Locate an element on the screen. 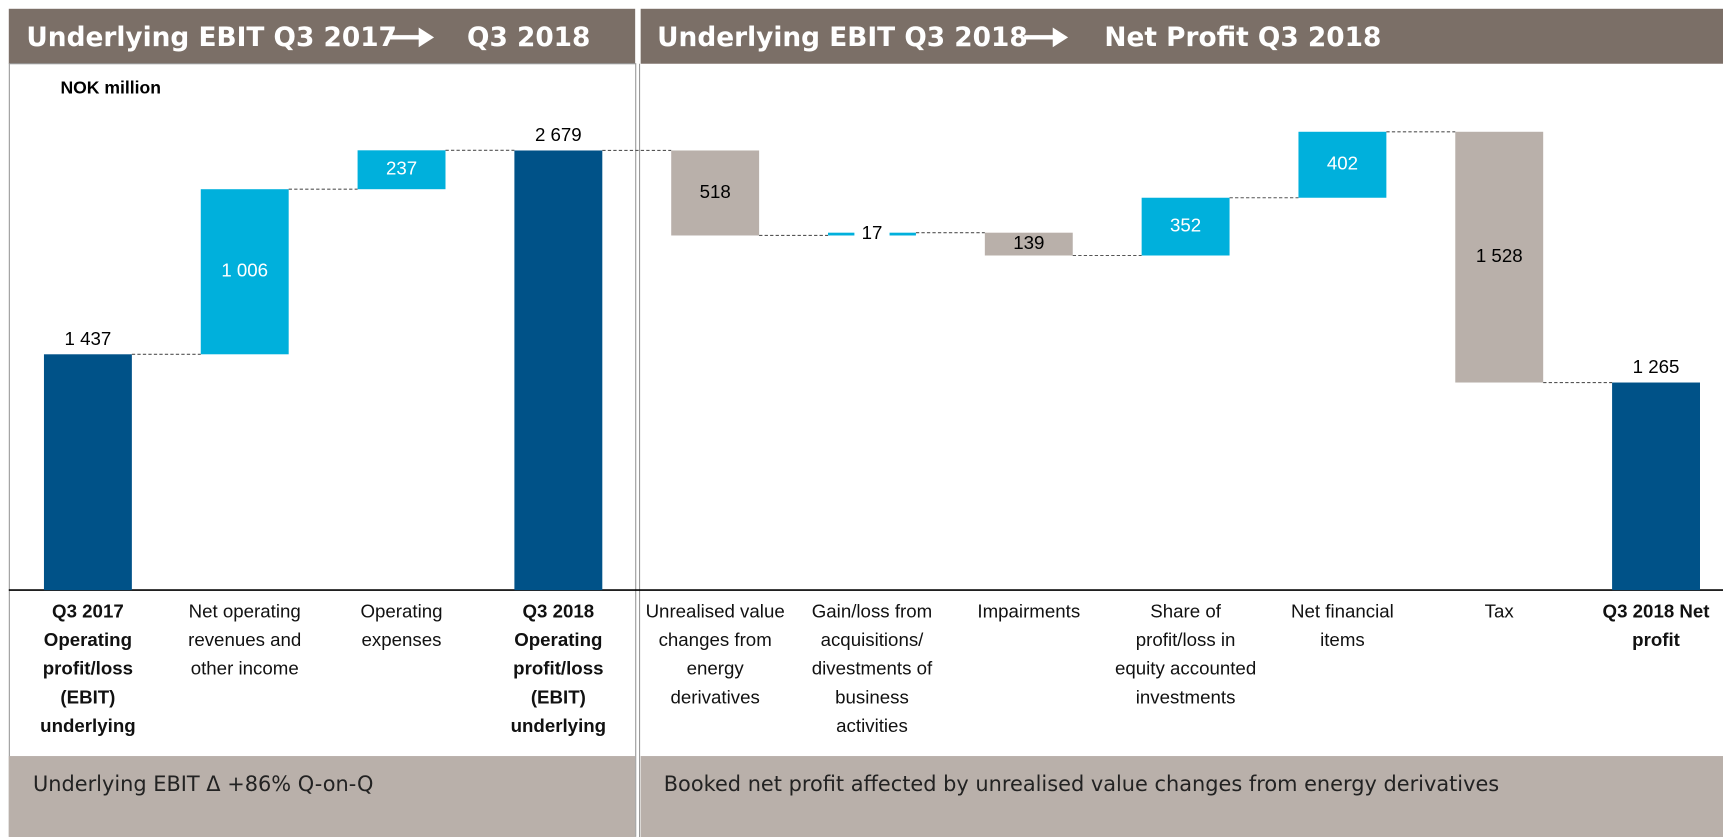 The image size is (1723, 837). value-label: 1 265 is located at coordinates (1656, 366).